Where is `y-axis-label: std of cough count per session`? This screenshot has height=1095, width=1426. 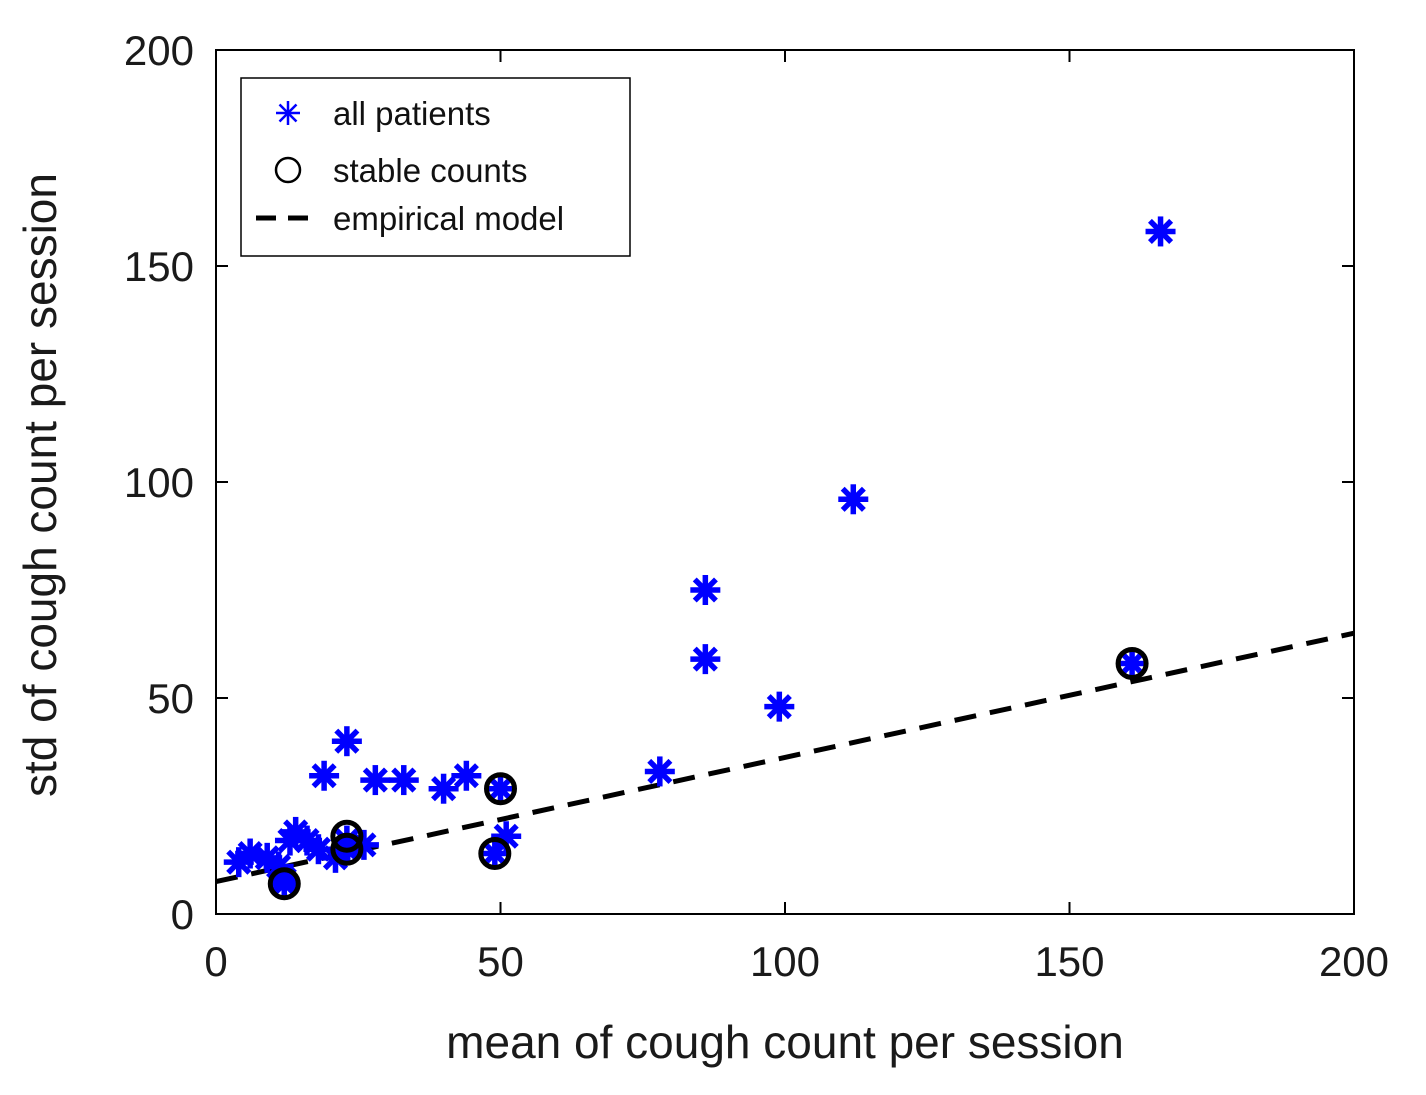 y-axis-label: std of cough count per session is located at coordinates (40, 485).